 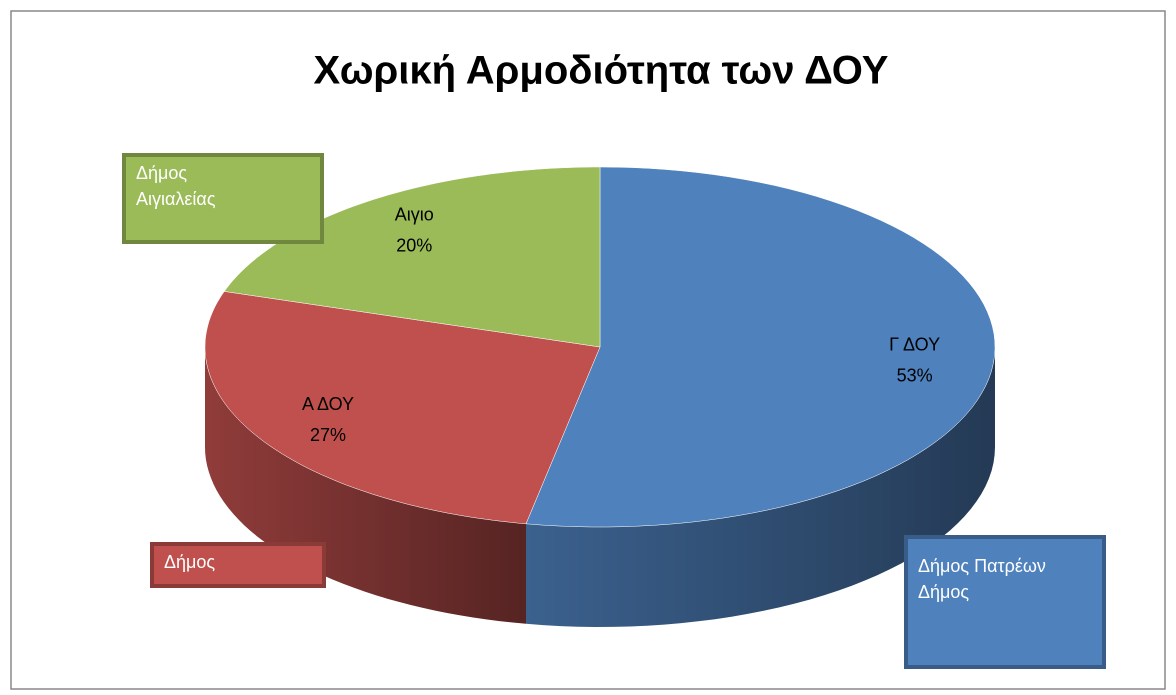 I want to click on slice-value-label: 53%, so click(x=915, y=375).